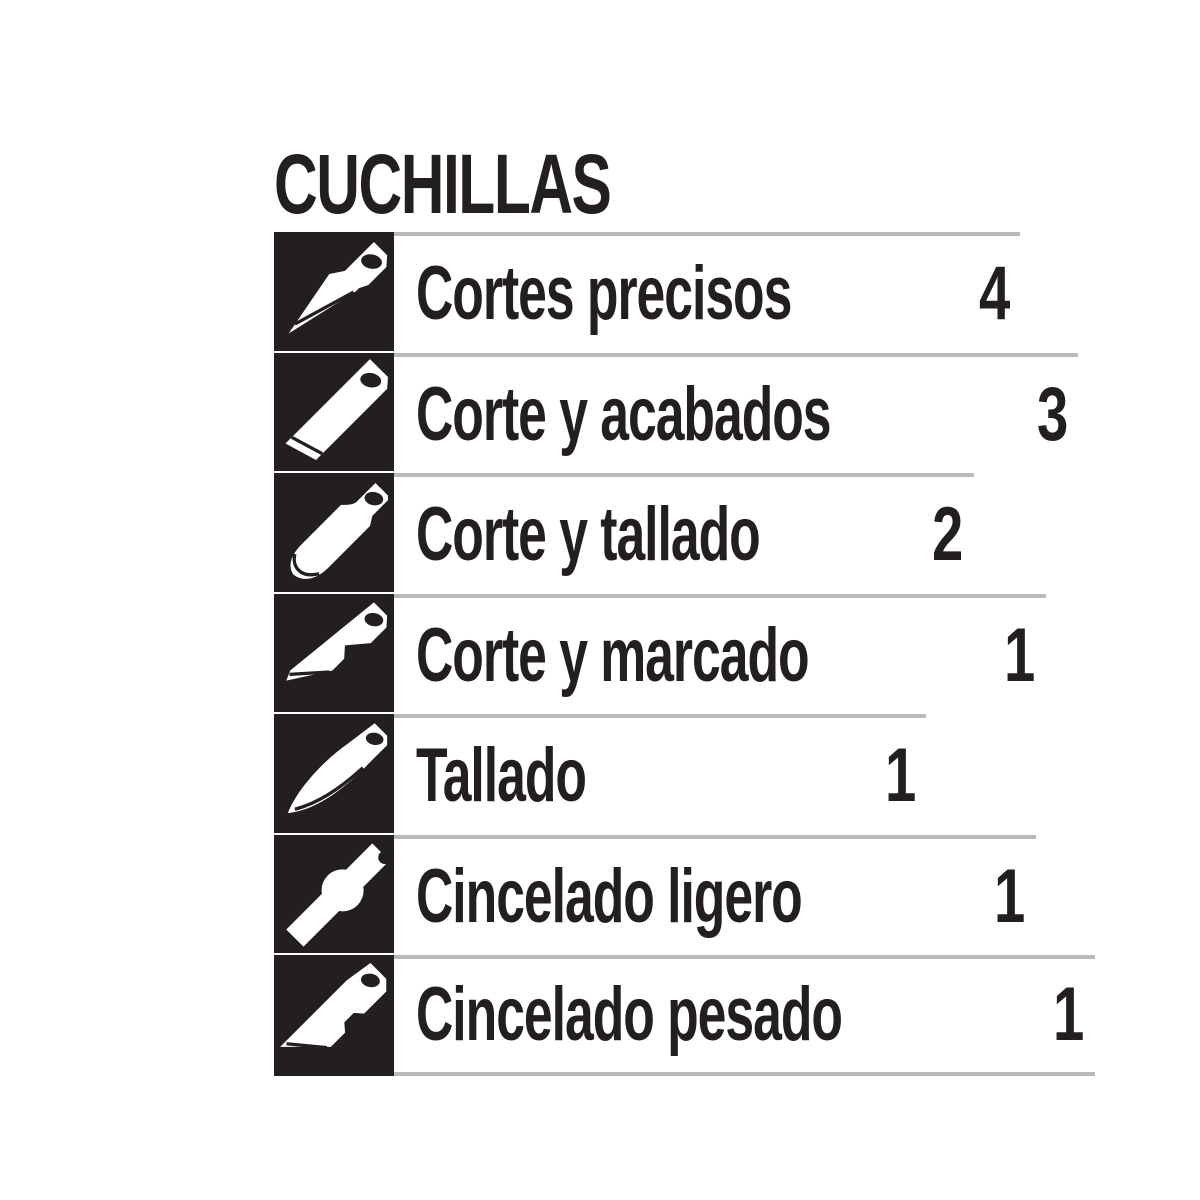 The image size is (1200, 1200). Describe the element at coordinates (334, 774) in the screenshot. I see `carving-blade-icon` at that location.